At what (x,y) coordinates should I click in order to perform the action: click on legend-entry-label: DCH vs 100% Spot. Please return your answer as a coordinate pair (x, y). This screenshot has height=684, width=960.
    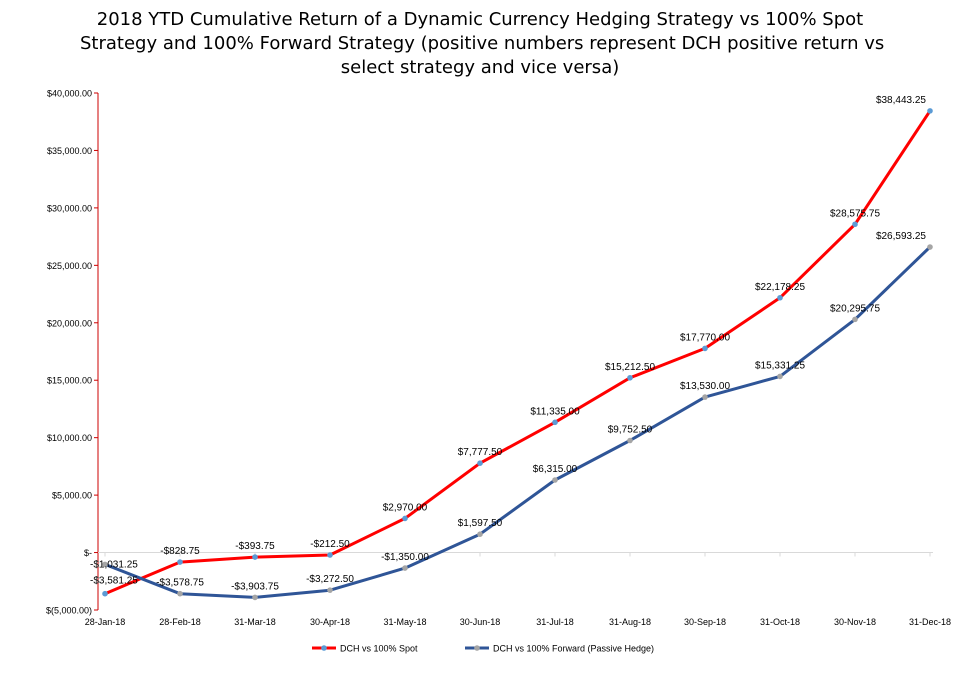
    Looking at the image, I should click on (379, 649).